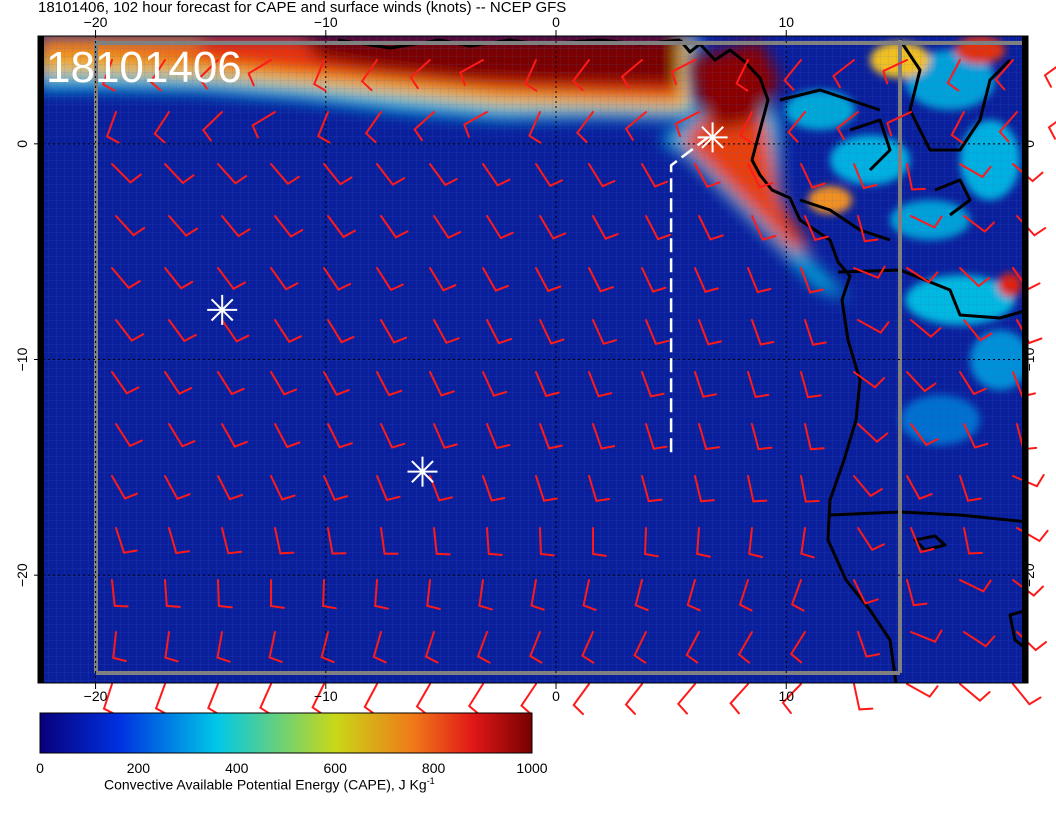 The height and width of the screenshot is (816, 1056). Describe the element at coordinates (434, 768) in the screenshot. I see `colorbar-tick-label: 800` at that location.